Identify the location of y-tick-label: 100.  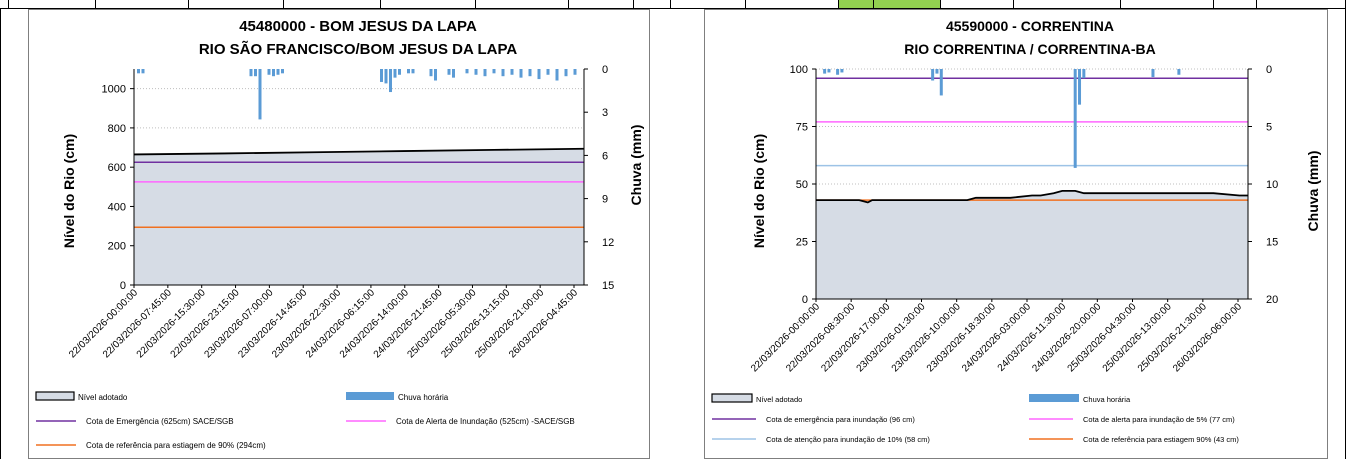
(799, 70).